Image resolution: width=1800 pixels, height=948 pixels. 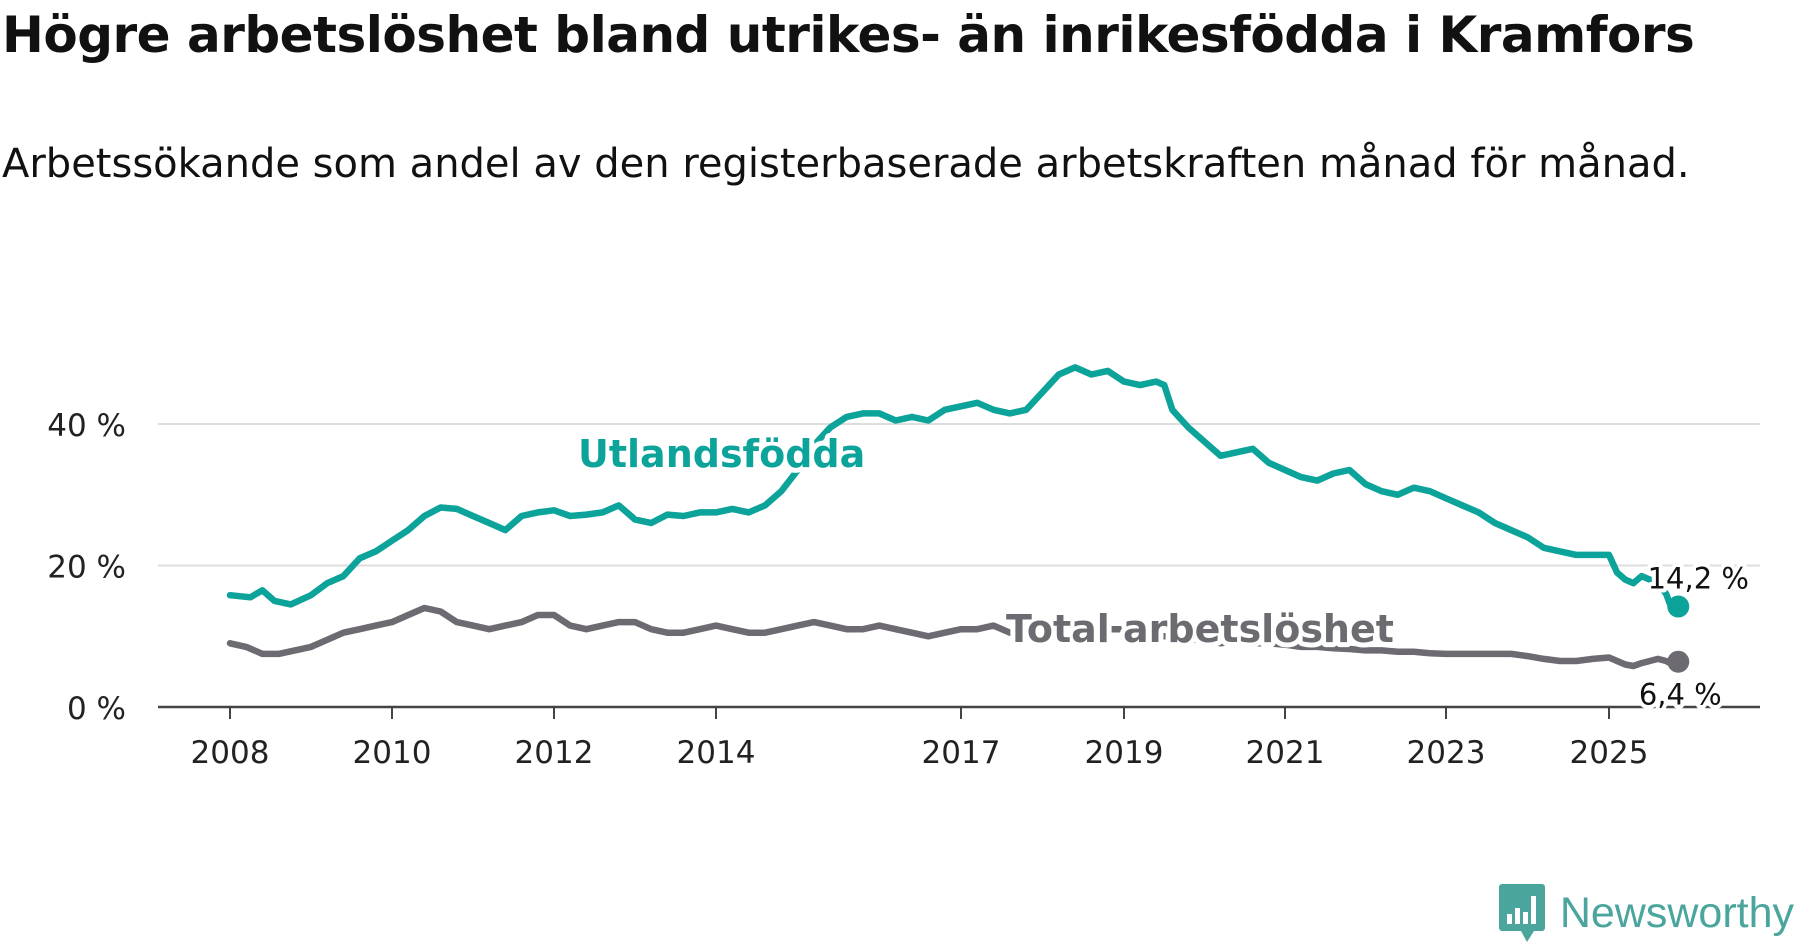 I want to click on x-tick-label: 2019, so click(x=1124, y=753).